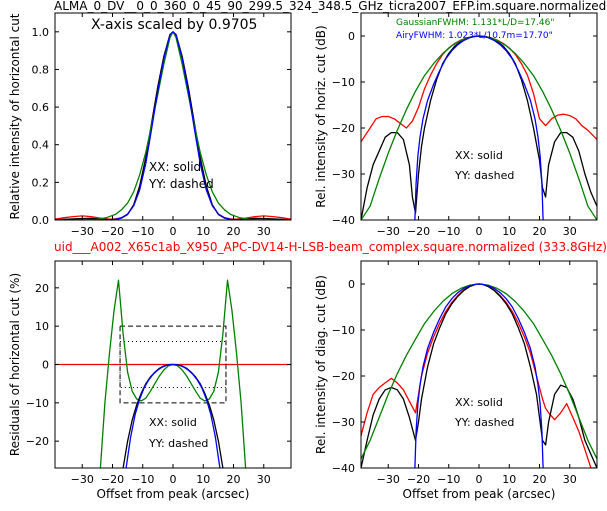 The width and height of the screenshot is (607, 511). What do you see at coordinates (321, 116) in the screenshot?
I see `y-axis-label: Rel. intensity of horiz. cut (dB)` at bounding box center [321, 116].